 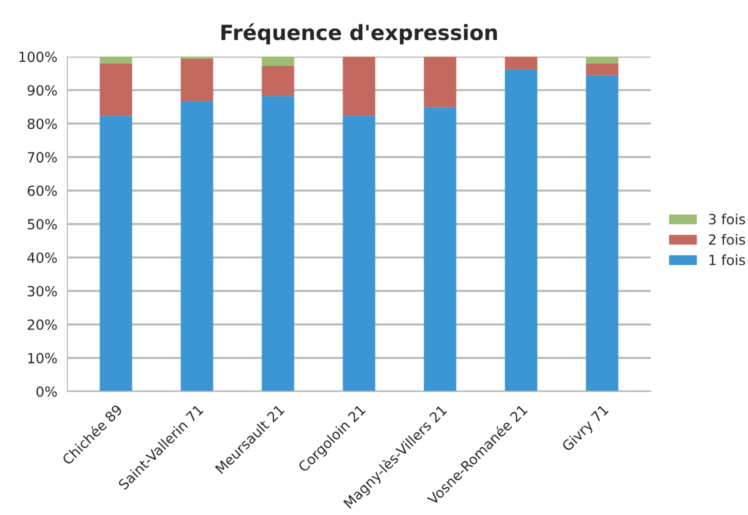 I want to click on y-tick-label: 30%, so click(x=42, y=291).